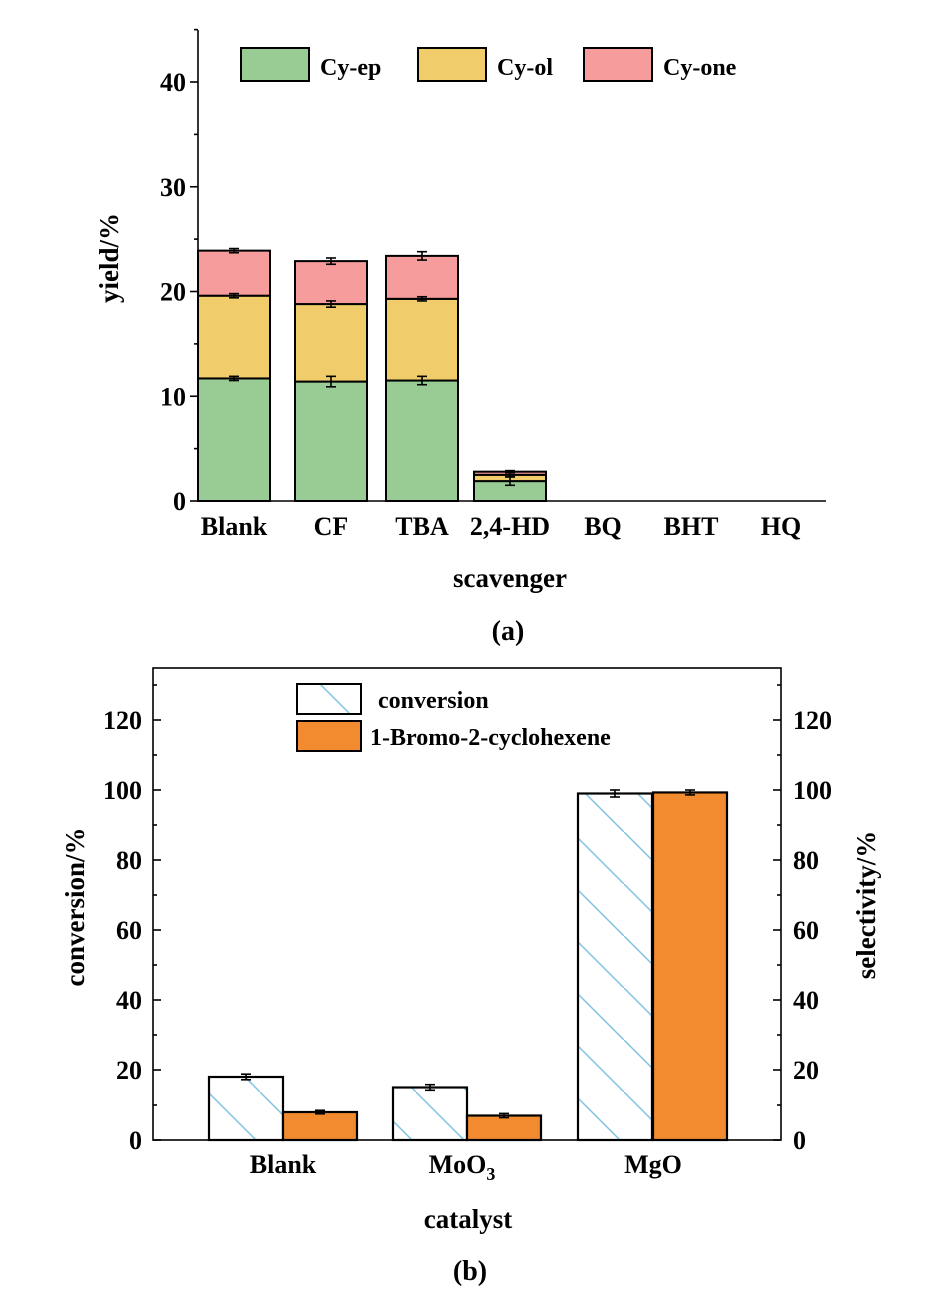 This screenshot has height=1300, width=947. I want to click on chart-a-x-tick-label-tba: TBA, so click(422, 526).